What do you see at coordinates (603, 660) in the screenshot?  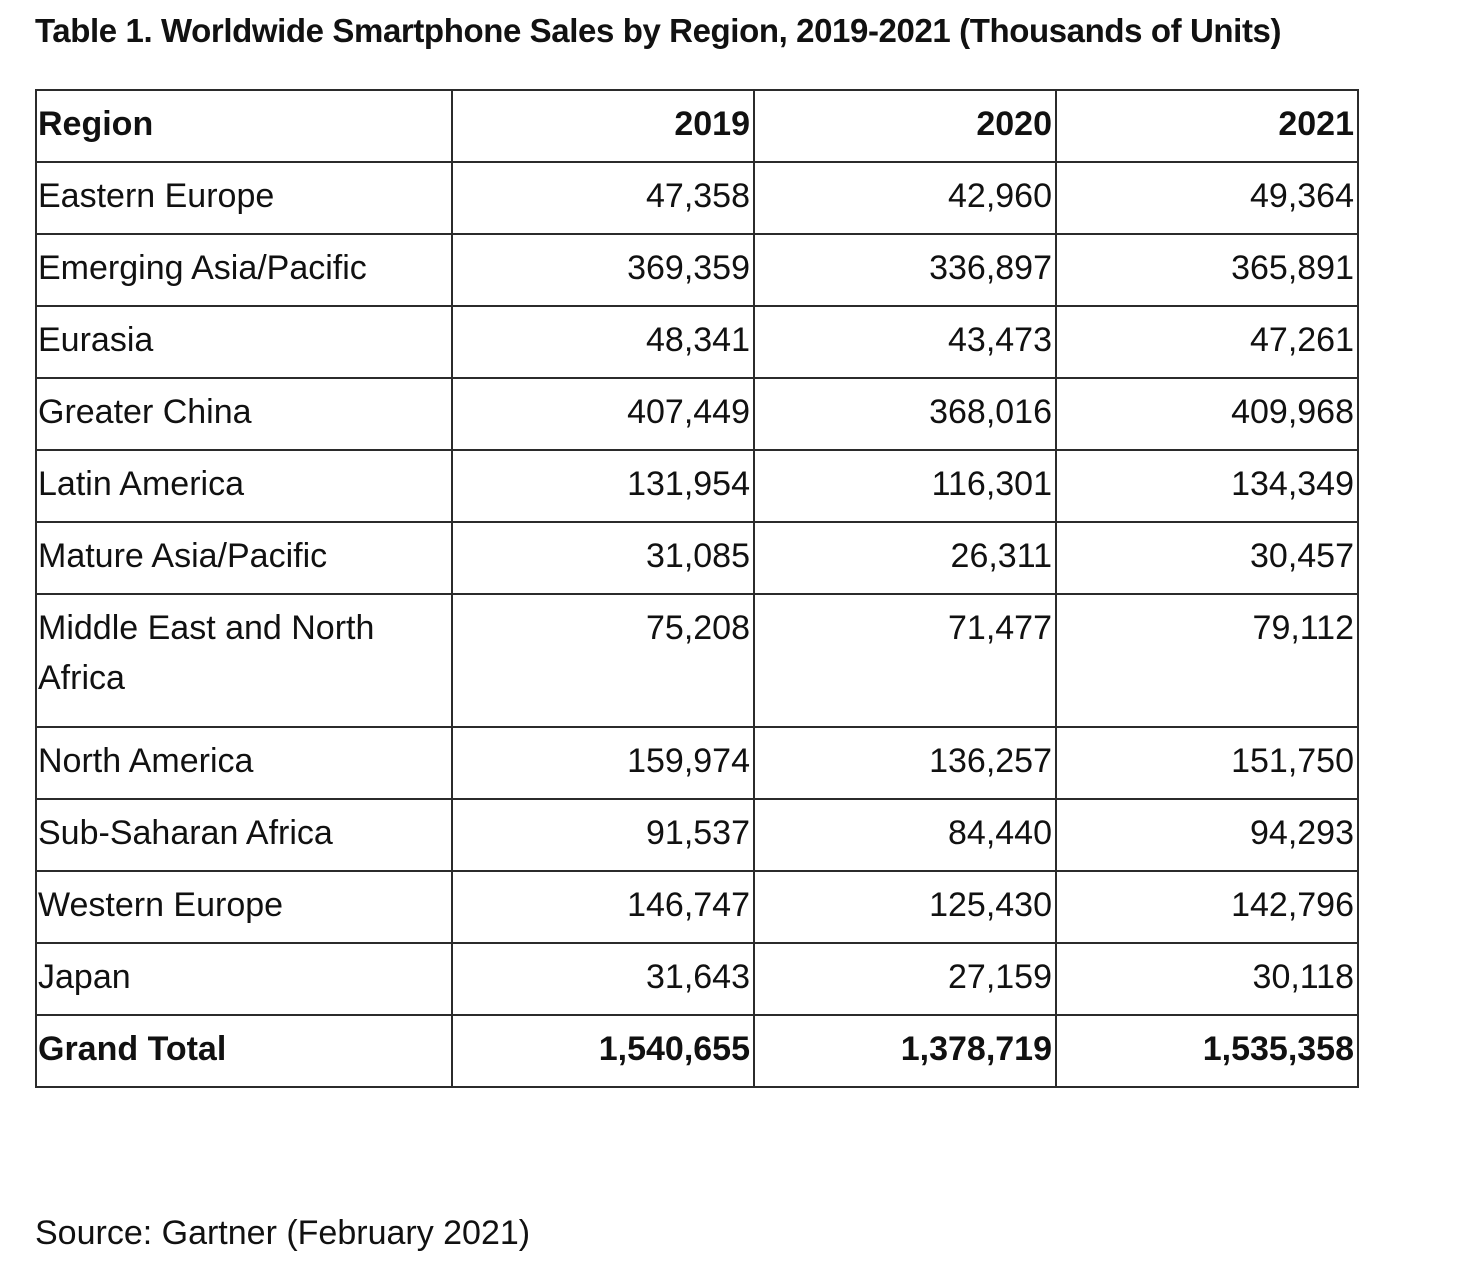 I see `value-cell-2019: 75,208` at bounding box center [603, 660].